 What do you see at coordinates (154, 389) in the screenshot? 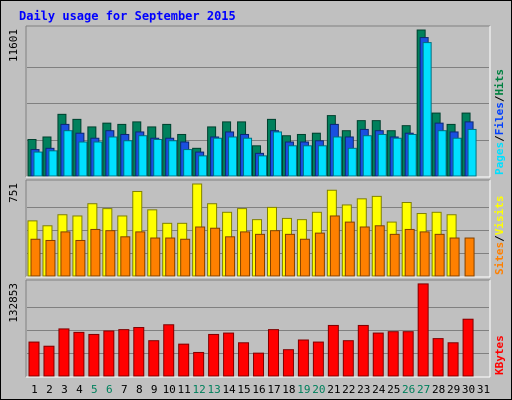
I see `x-tick-label-day-9: 9` at bounding box center [154, 389].